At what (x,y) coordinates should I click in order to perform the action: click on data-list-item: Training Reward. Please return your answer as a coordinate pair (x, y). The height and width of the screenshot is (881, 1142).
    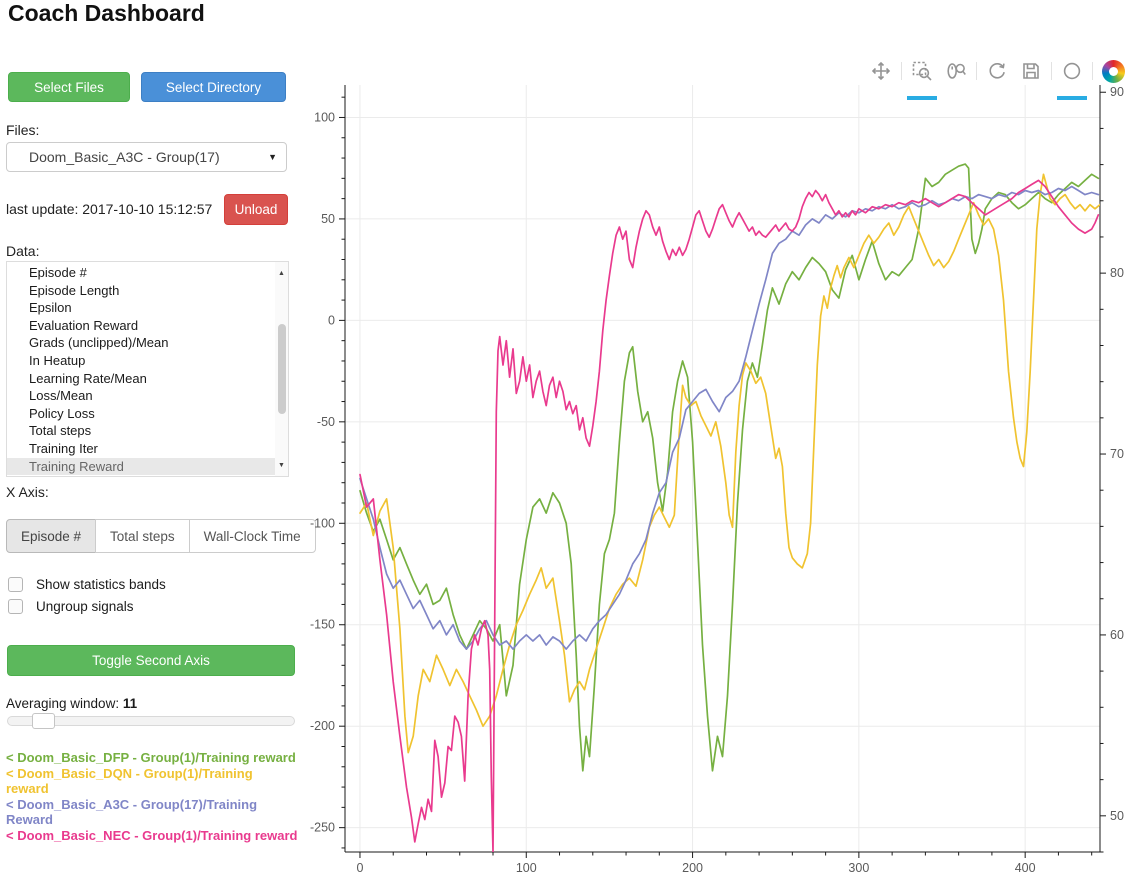
    Looking at the image, I should click on (141, 466).